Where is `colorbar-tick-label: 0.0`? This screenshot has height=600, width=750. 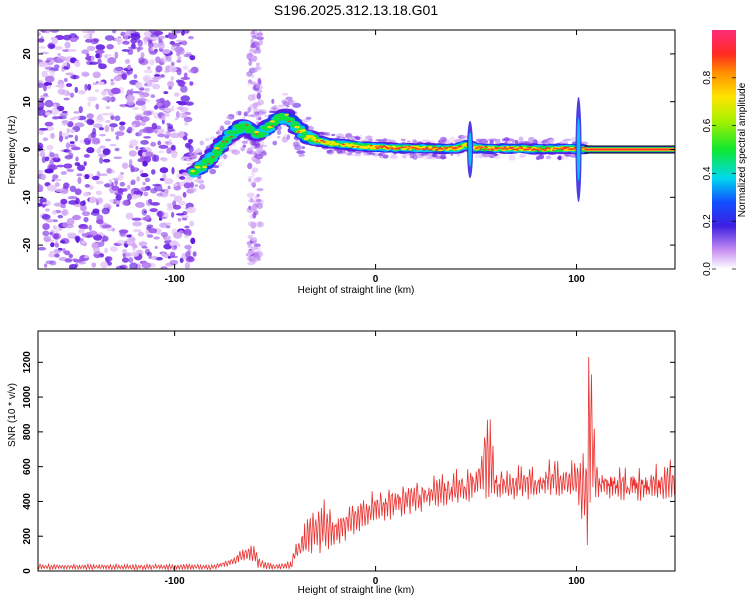 colorbar-tick-label: 0.0 is located at coordinates (707, 269).